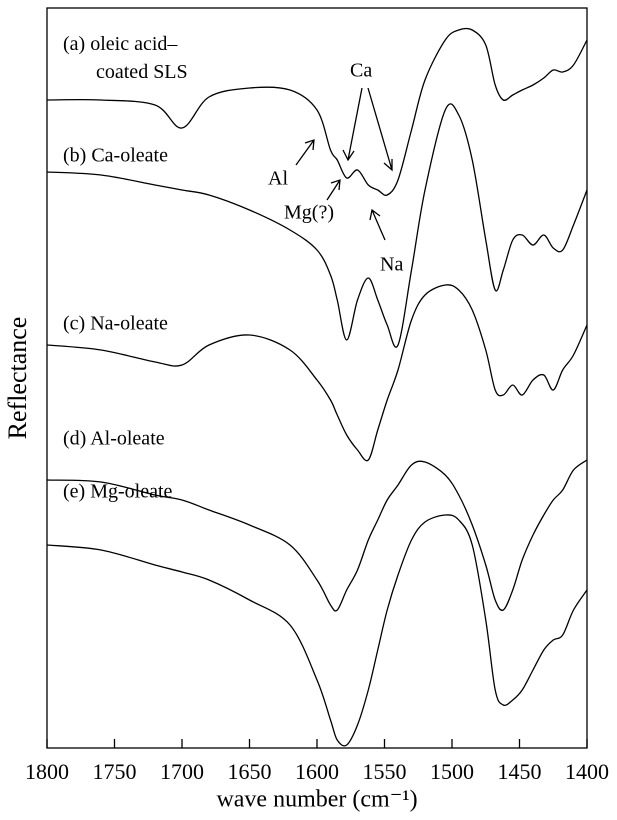  I want to click on x-tick-label: 1500, so click(452, 771).